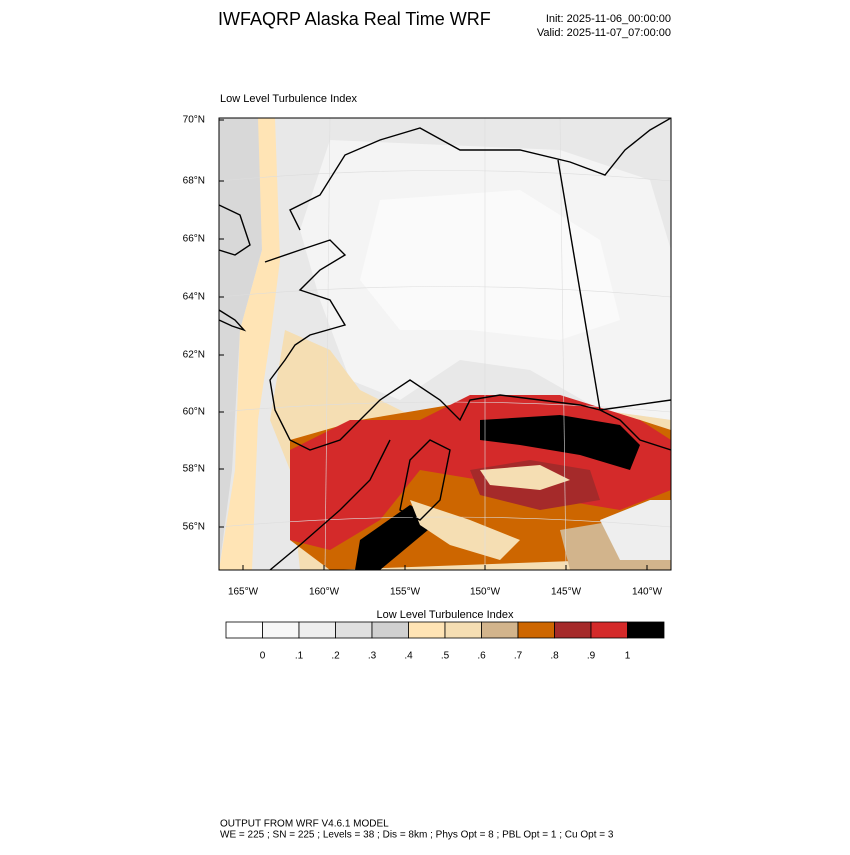 The image size is (850, 855). Describe the element at coordinates (304, 824) in the screenshot. I see `footer-line: OUTPUT FROM WRF V4.6.1 MODEL` at that location.